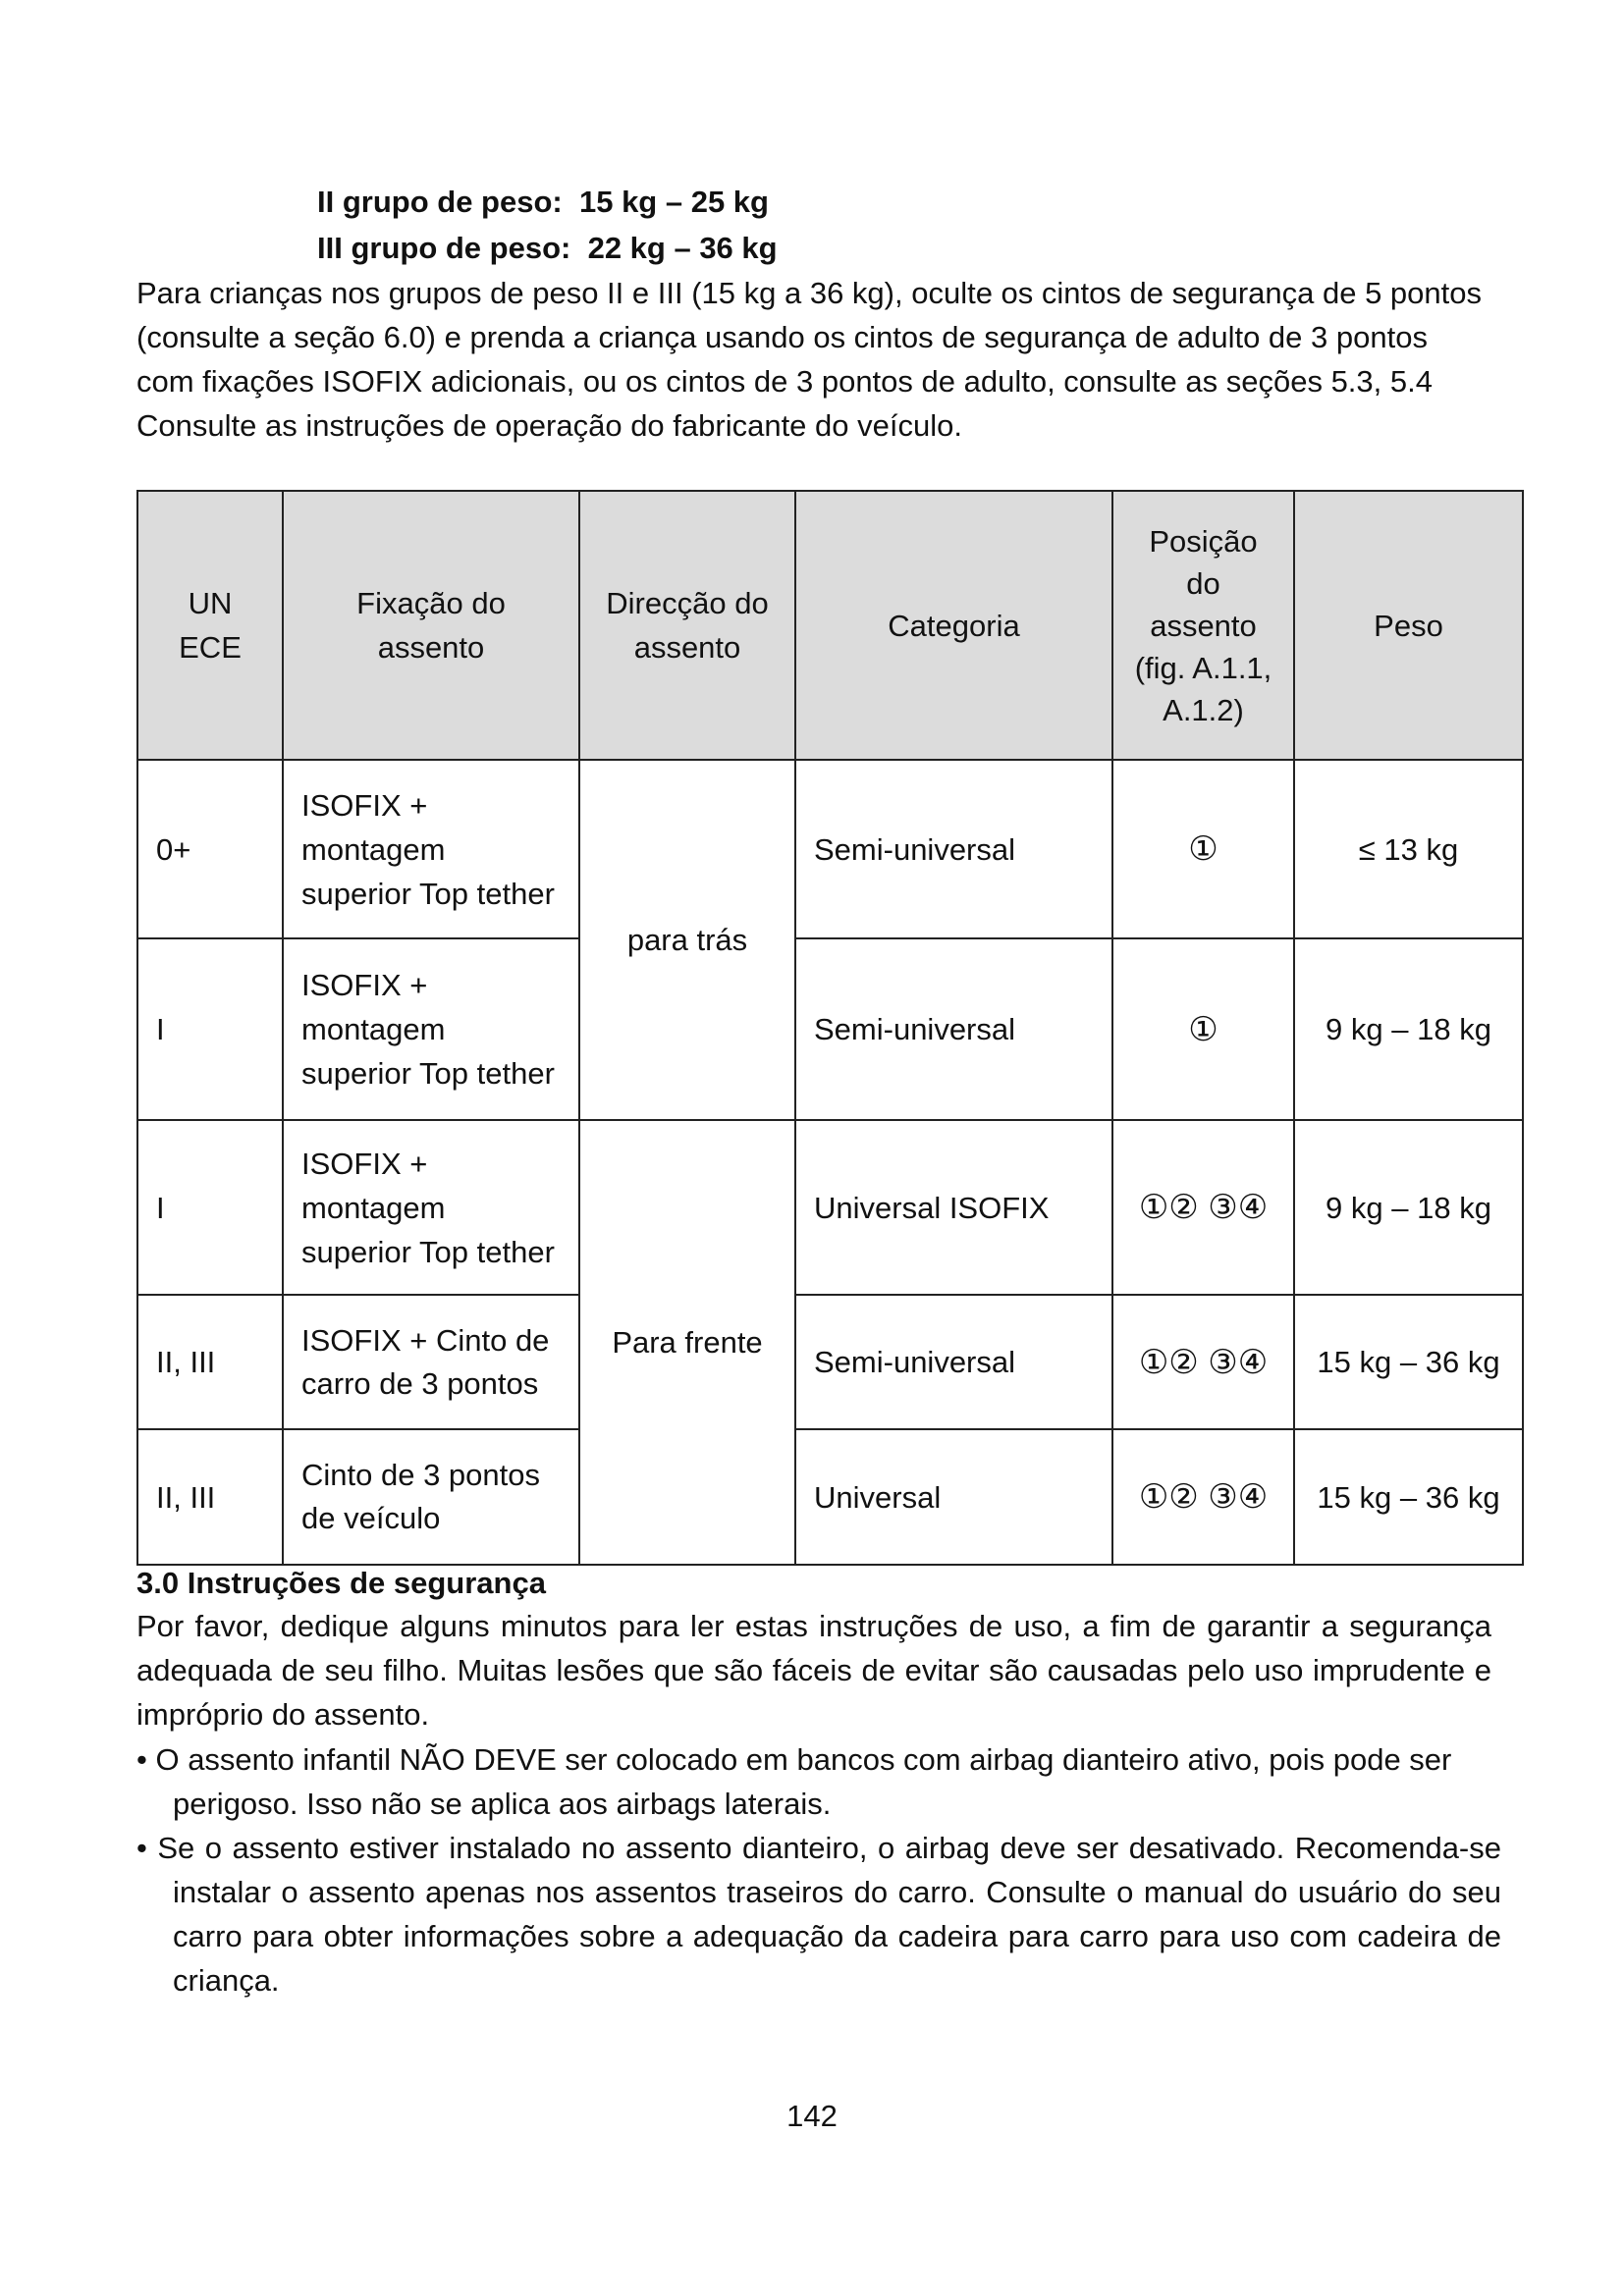  I want to click on page-number: 142, so click(812, 2116).